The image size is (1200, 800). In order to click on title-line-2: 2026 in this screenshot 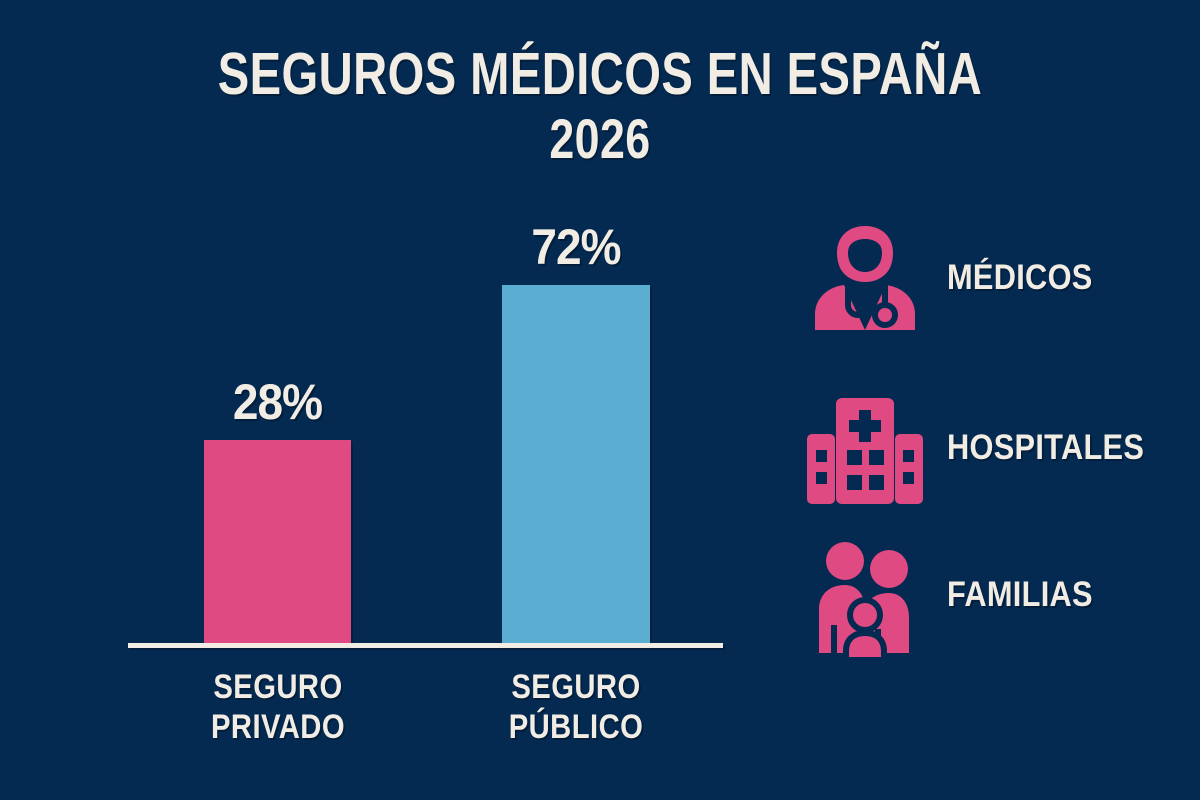, I will do `click(600, 138)`.